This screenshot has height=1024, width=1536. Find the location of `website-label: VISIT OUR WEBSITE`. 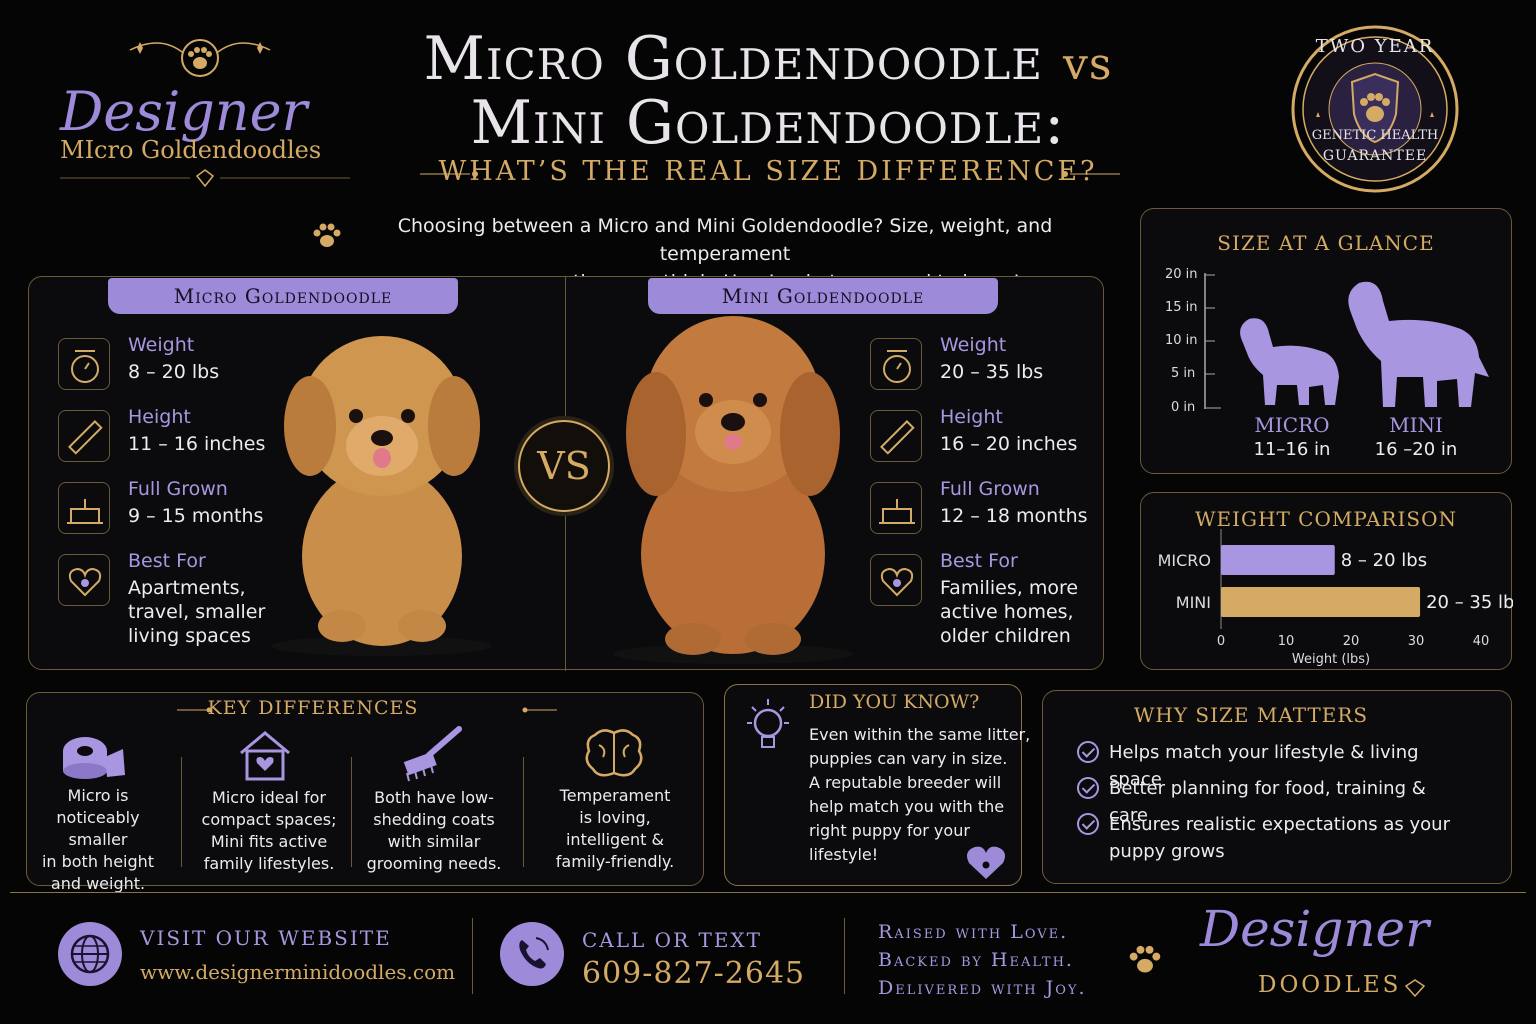

website-label: VISIT OUR WEBSITE is located at coordinates (266, 938).